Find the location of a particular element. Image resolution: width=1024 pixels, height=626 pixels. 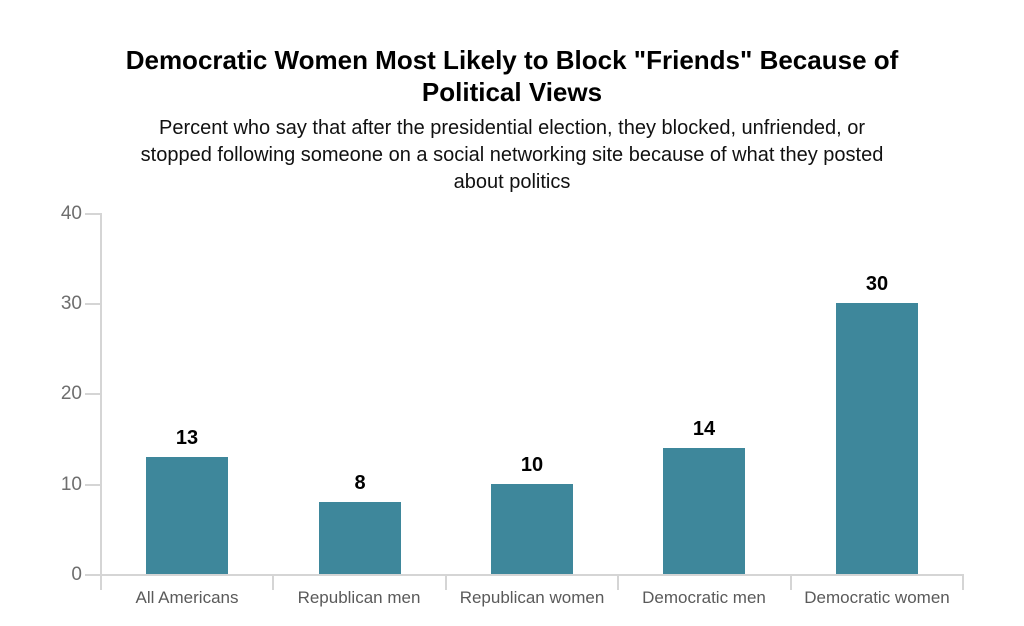

y-tick-label: 30 is located at coordinates (71, 303).